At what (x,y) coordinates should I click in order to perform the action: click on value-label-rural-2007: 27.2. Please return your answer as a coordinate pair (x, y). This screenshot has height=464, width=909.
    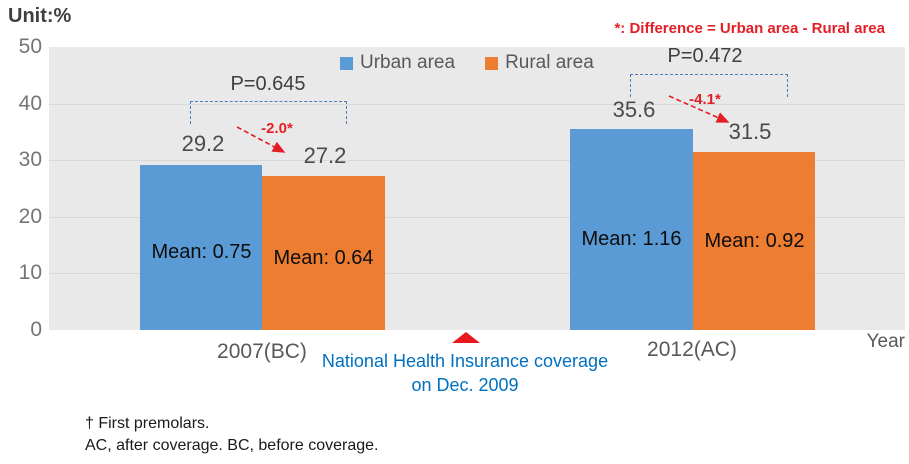
    Looking at the image, I should click on (325, 155).